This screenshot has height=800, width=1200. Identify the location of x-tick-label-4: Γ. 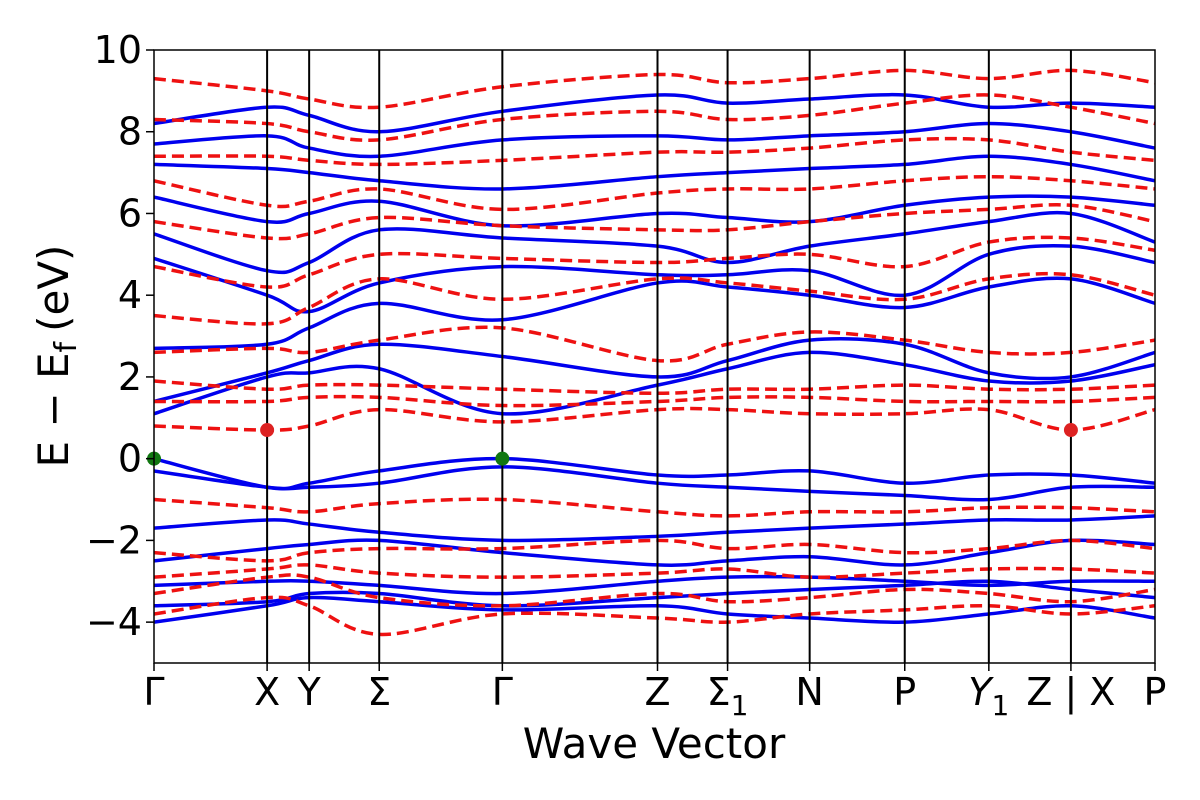
(502, 692).